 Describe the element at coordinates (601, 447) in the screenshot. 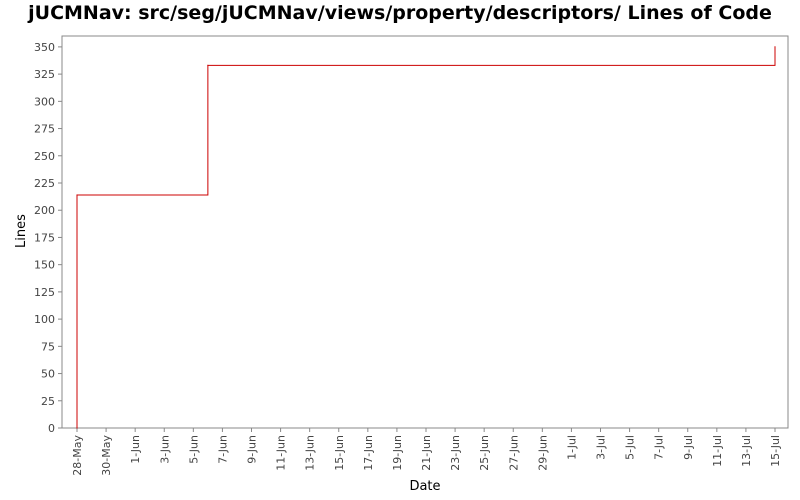

I see `x-tick-label: 3-Jul` at that location.